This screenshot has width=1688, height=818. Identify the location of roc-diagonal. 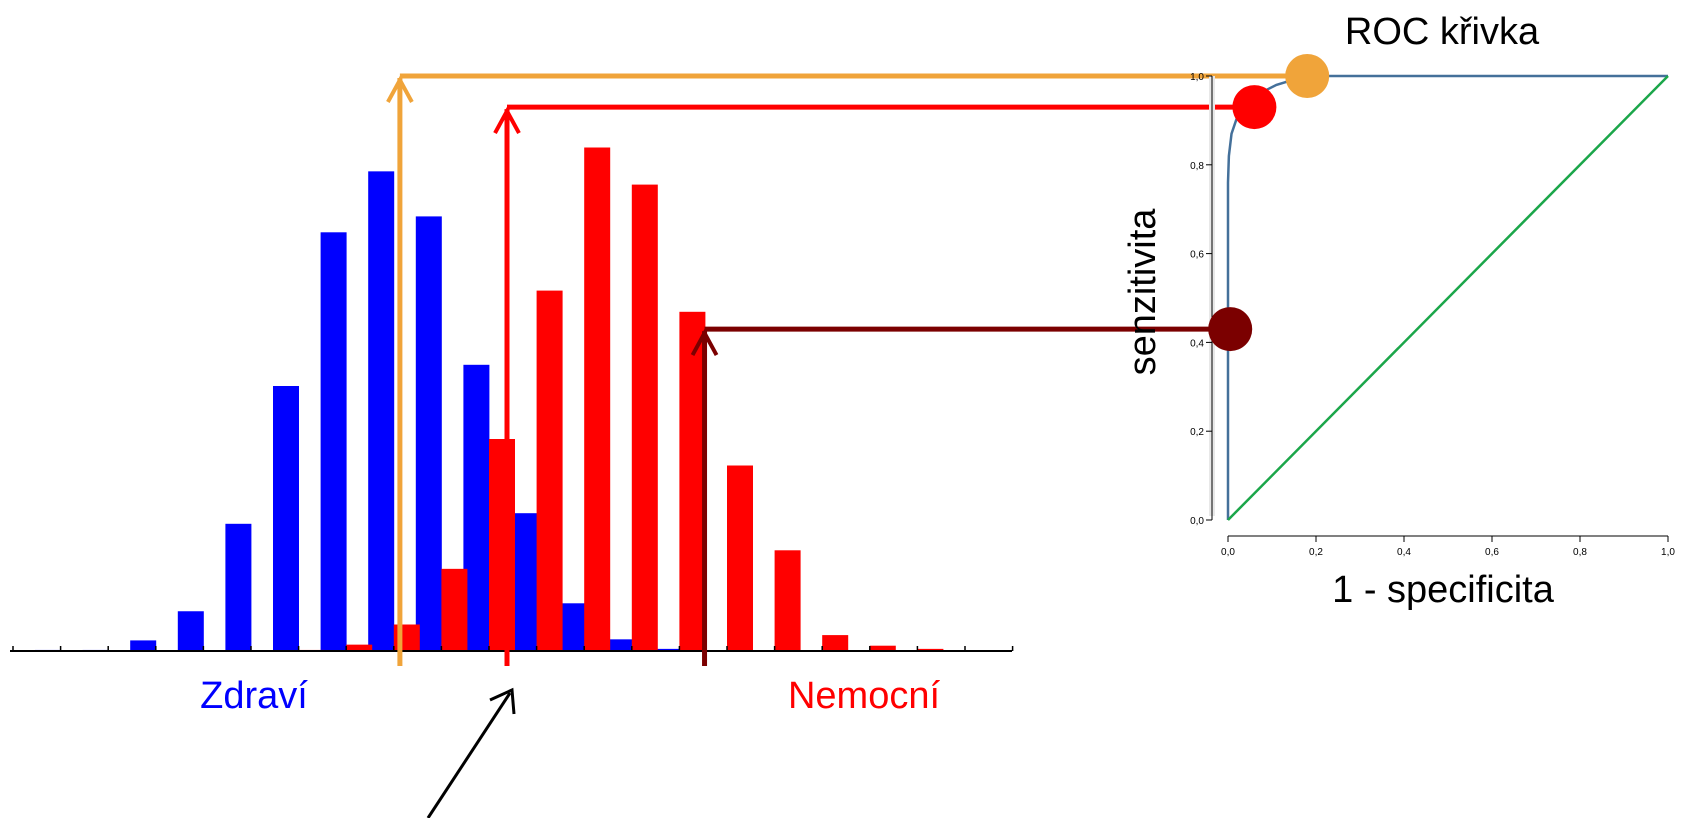
(1448, 298).